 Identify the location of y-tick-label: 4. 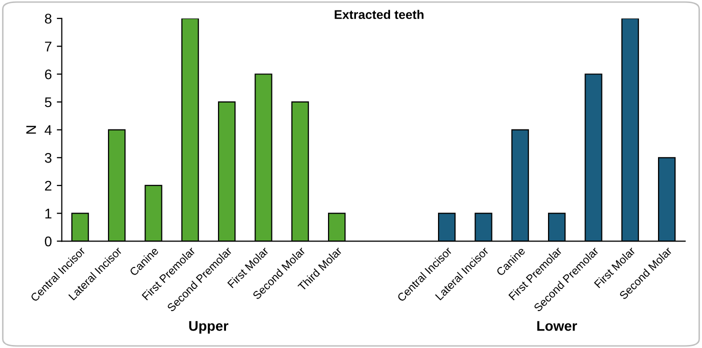
(48, 130).